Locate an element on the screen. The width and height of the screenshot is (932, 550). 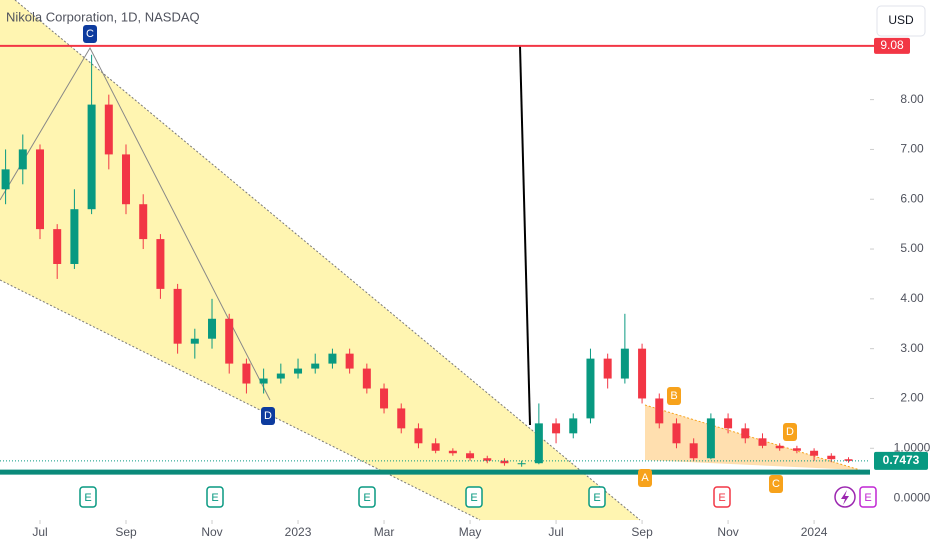
y-tick-label: 2.00 is located at coordinates (912, 398).